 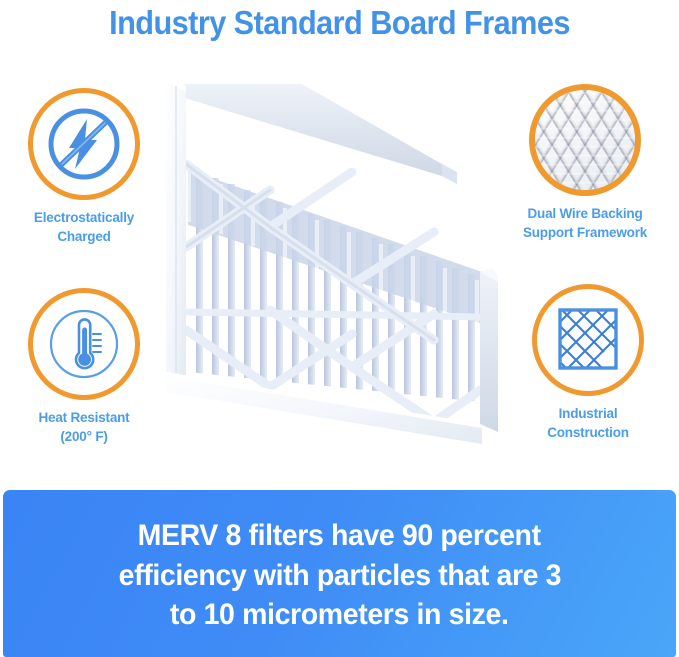 I want to click on feature-label: Electrostatically Charged, so click(x=84, y=227).